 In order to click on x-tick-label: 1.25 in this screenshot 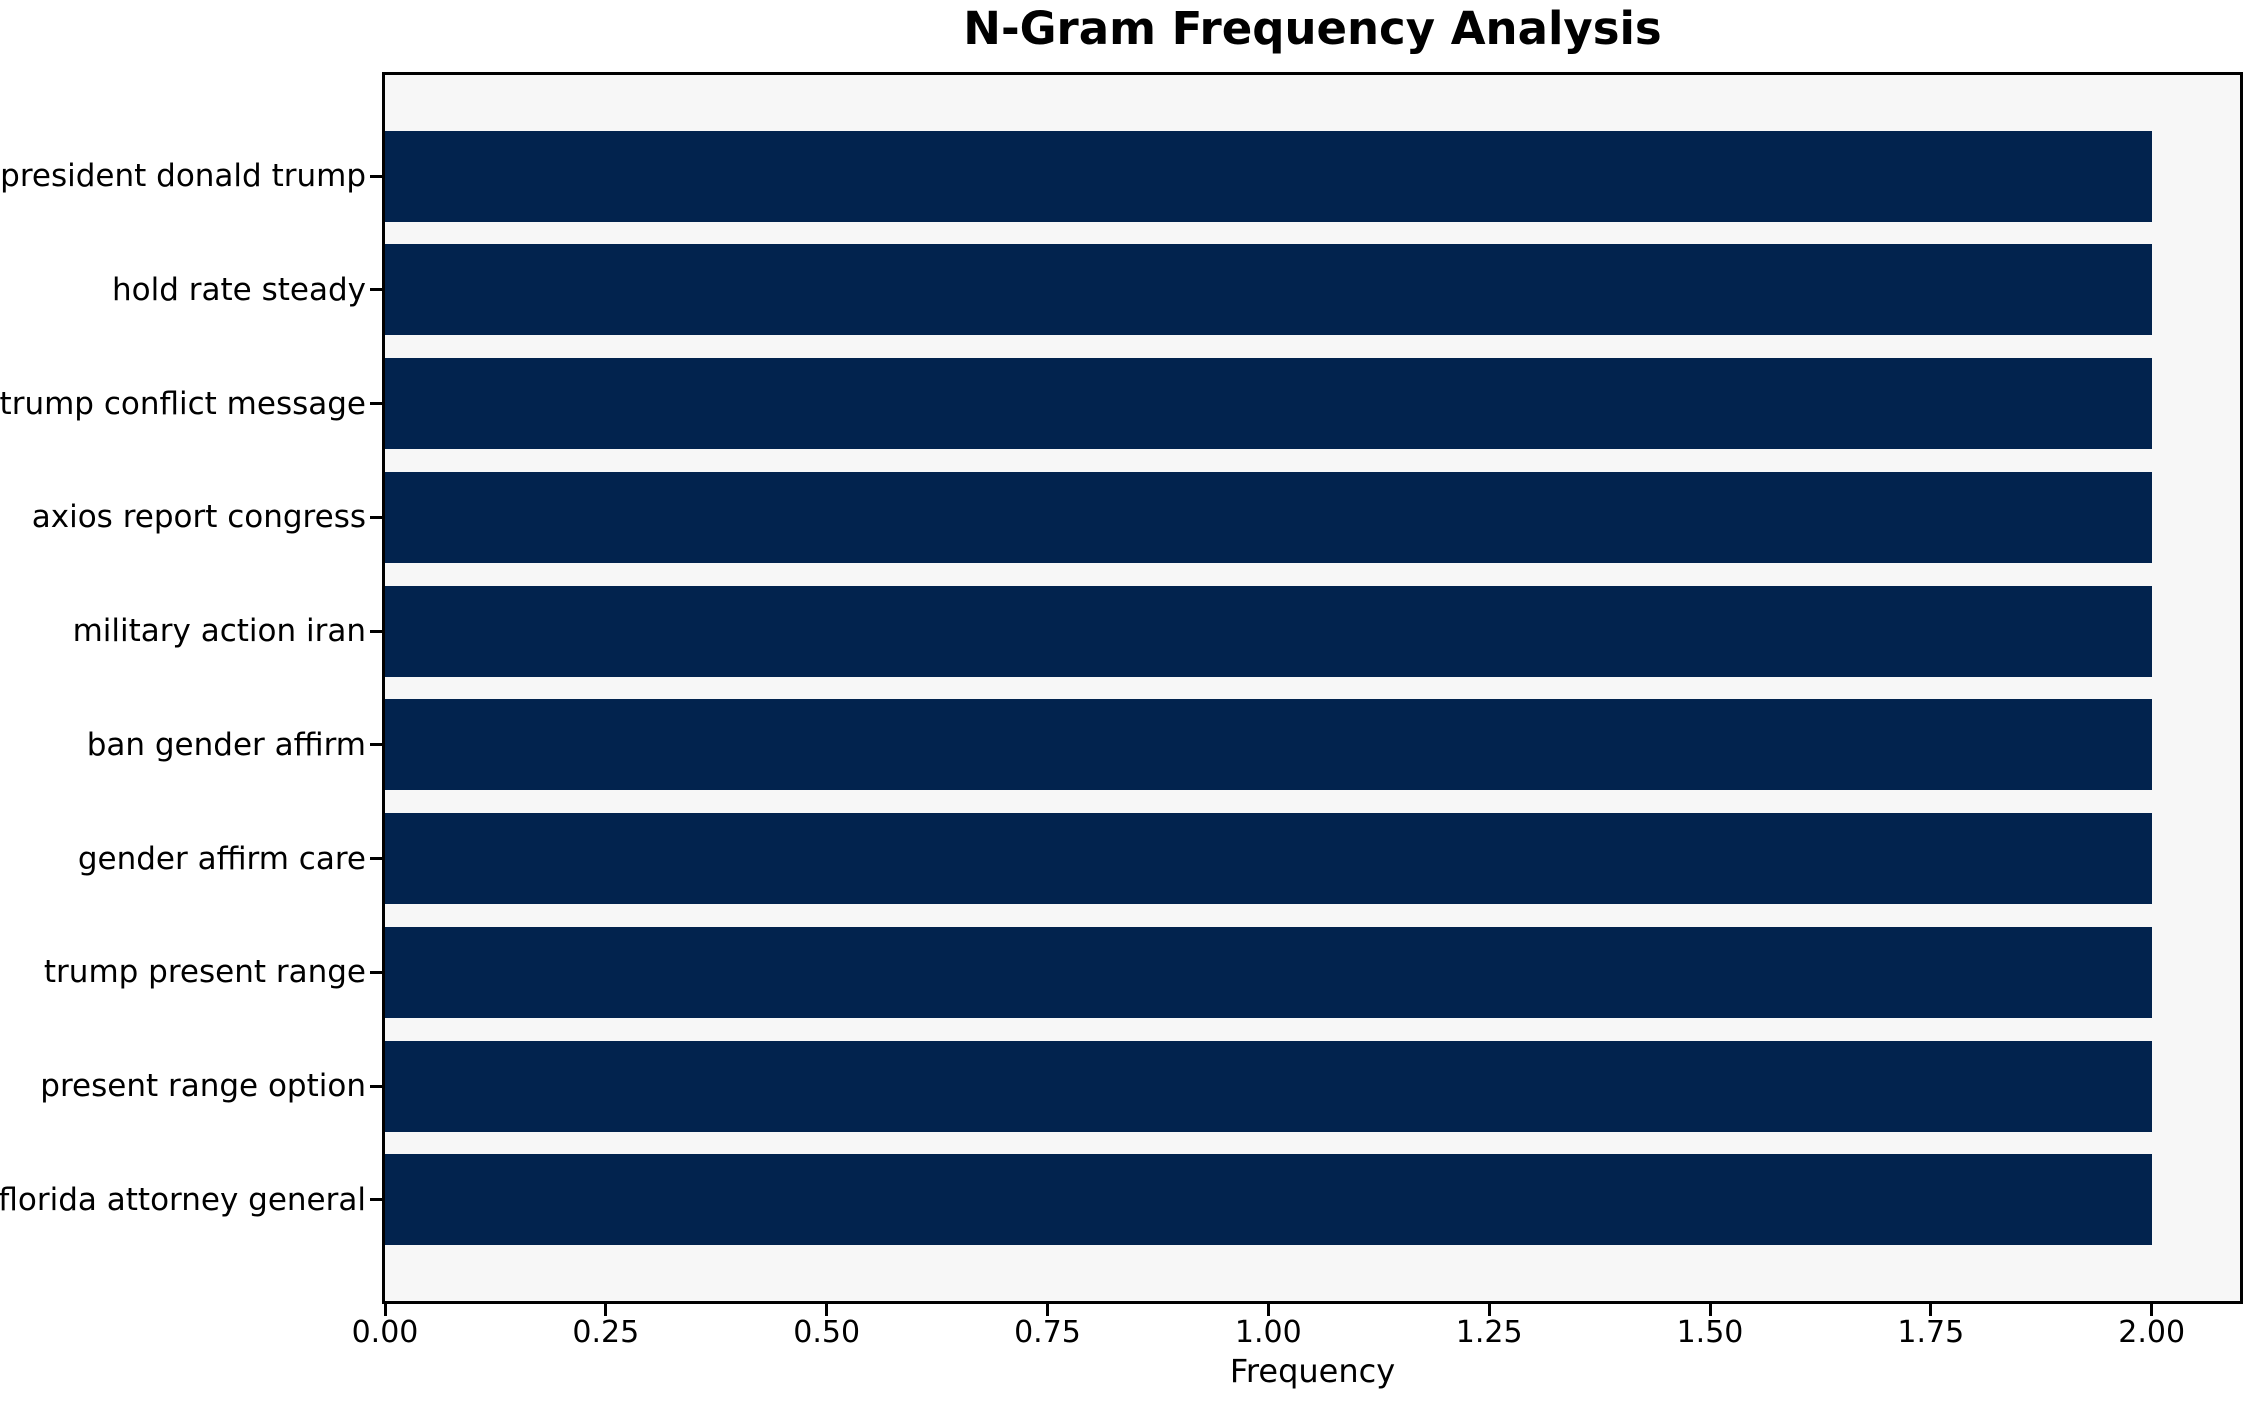, I will do `click(1489, 1332)`.